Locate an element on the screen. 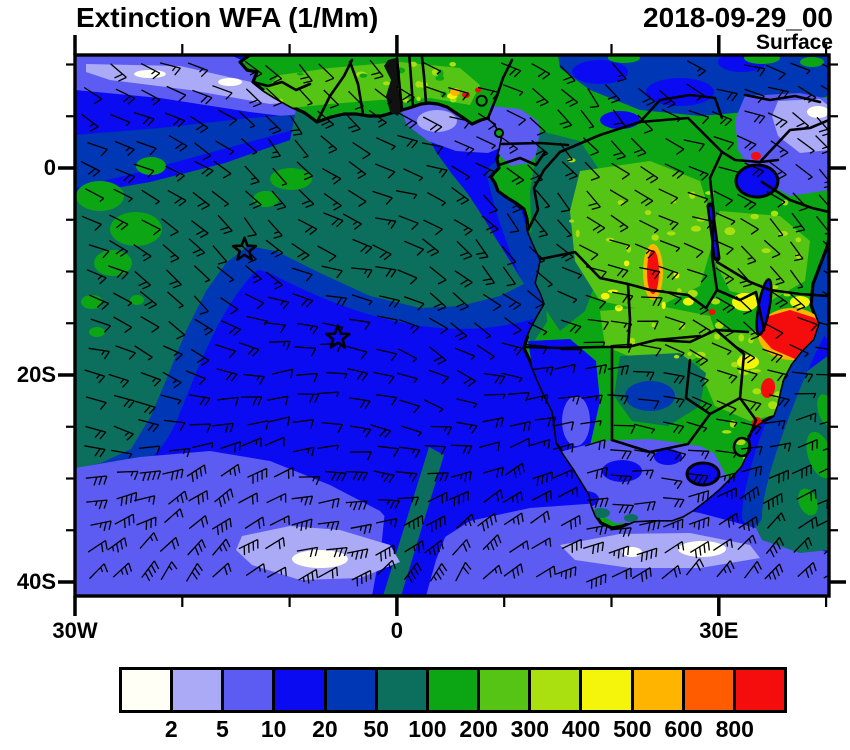  lake-victoria is located at coordinates (757, 181).